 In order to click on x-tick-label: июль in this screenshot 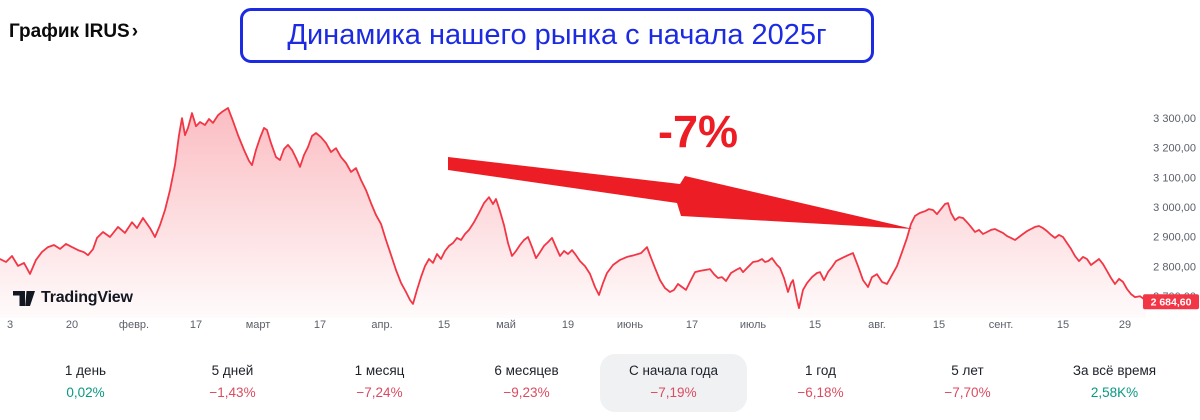, I will do `click(753, 325)`.